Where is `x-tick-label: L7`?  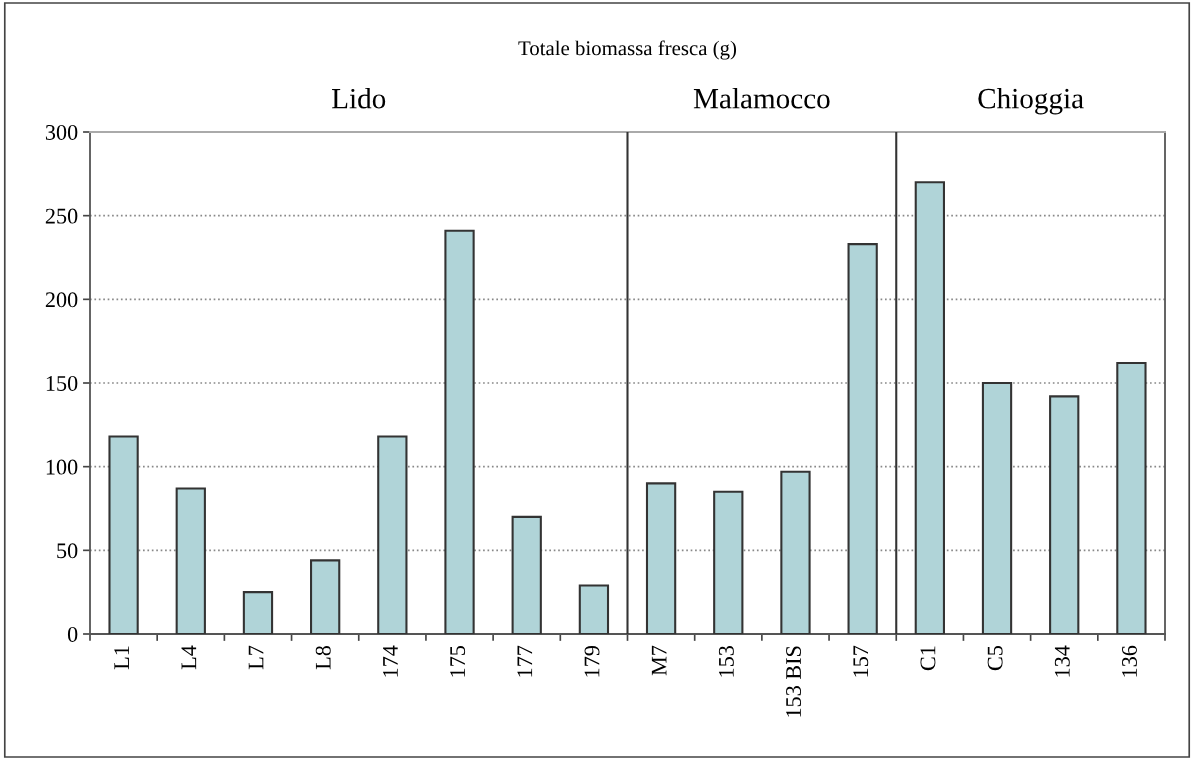
x-tick-label: L7 is located at coordinates (256, 657).